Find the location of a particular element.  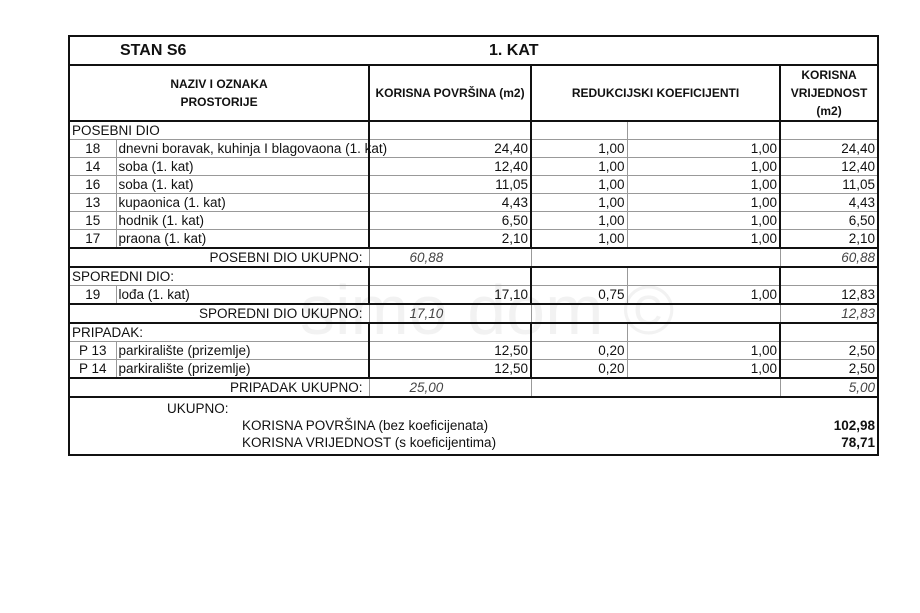

room-number: 16 is located at coordinates (92, 184).